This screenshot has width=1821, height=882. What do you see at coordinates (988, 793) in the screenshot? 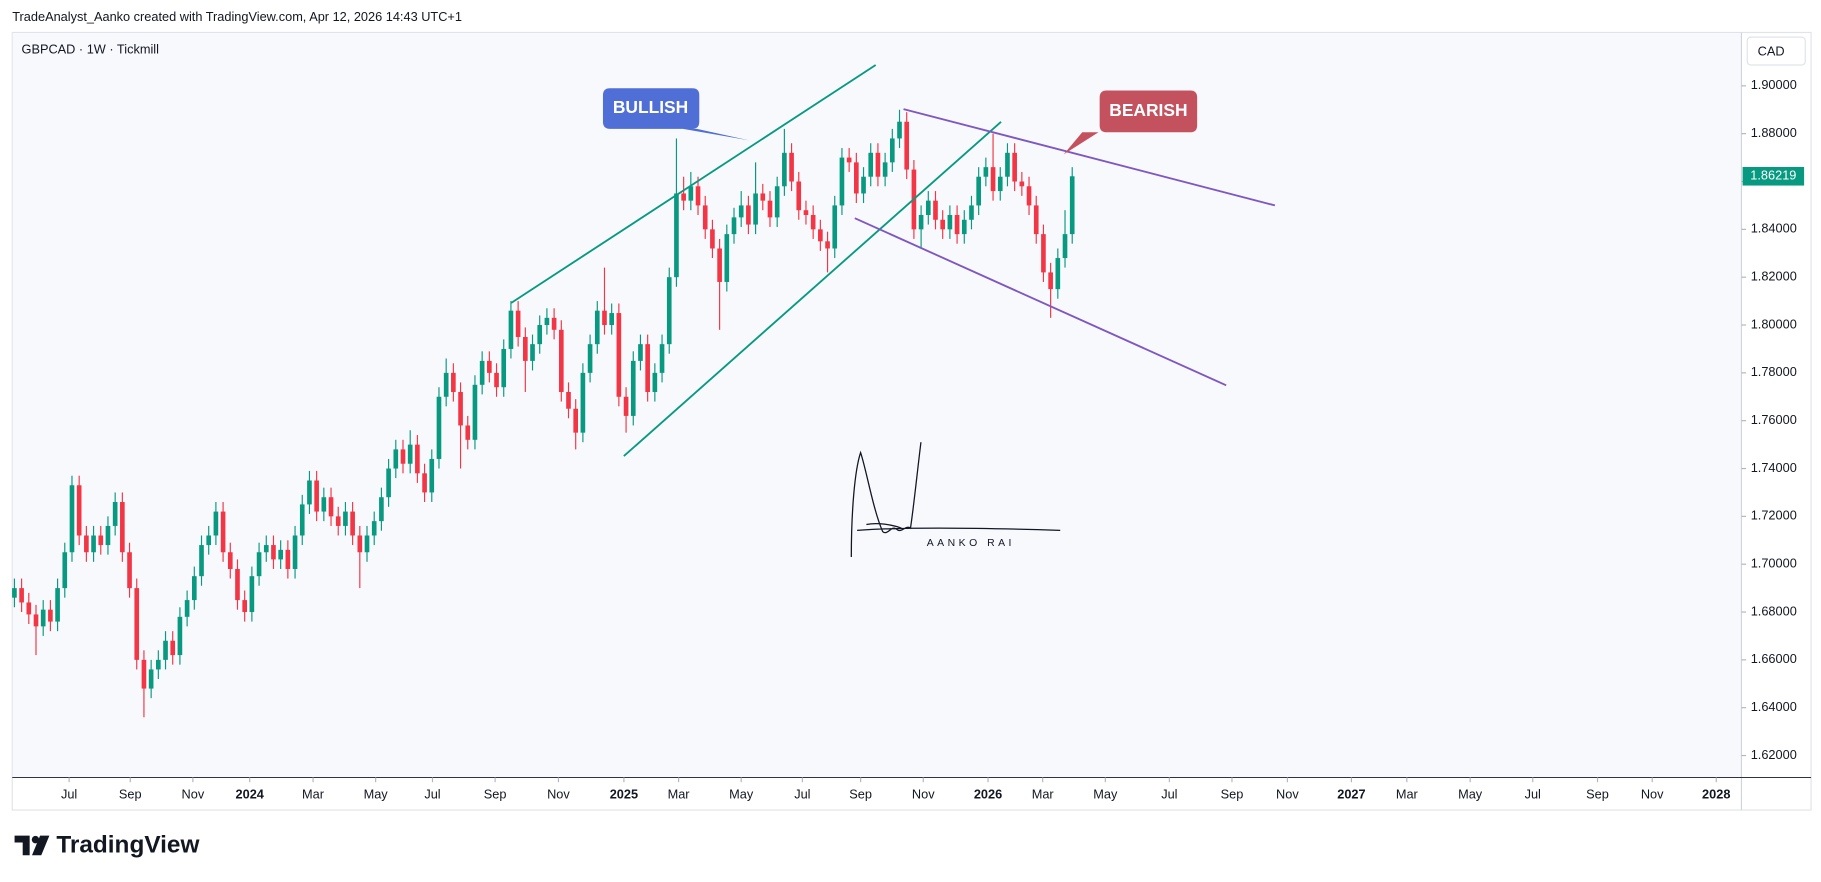
I see `x-tick-label: 2026` at bounding box center [988, 793].